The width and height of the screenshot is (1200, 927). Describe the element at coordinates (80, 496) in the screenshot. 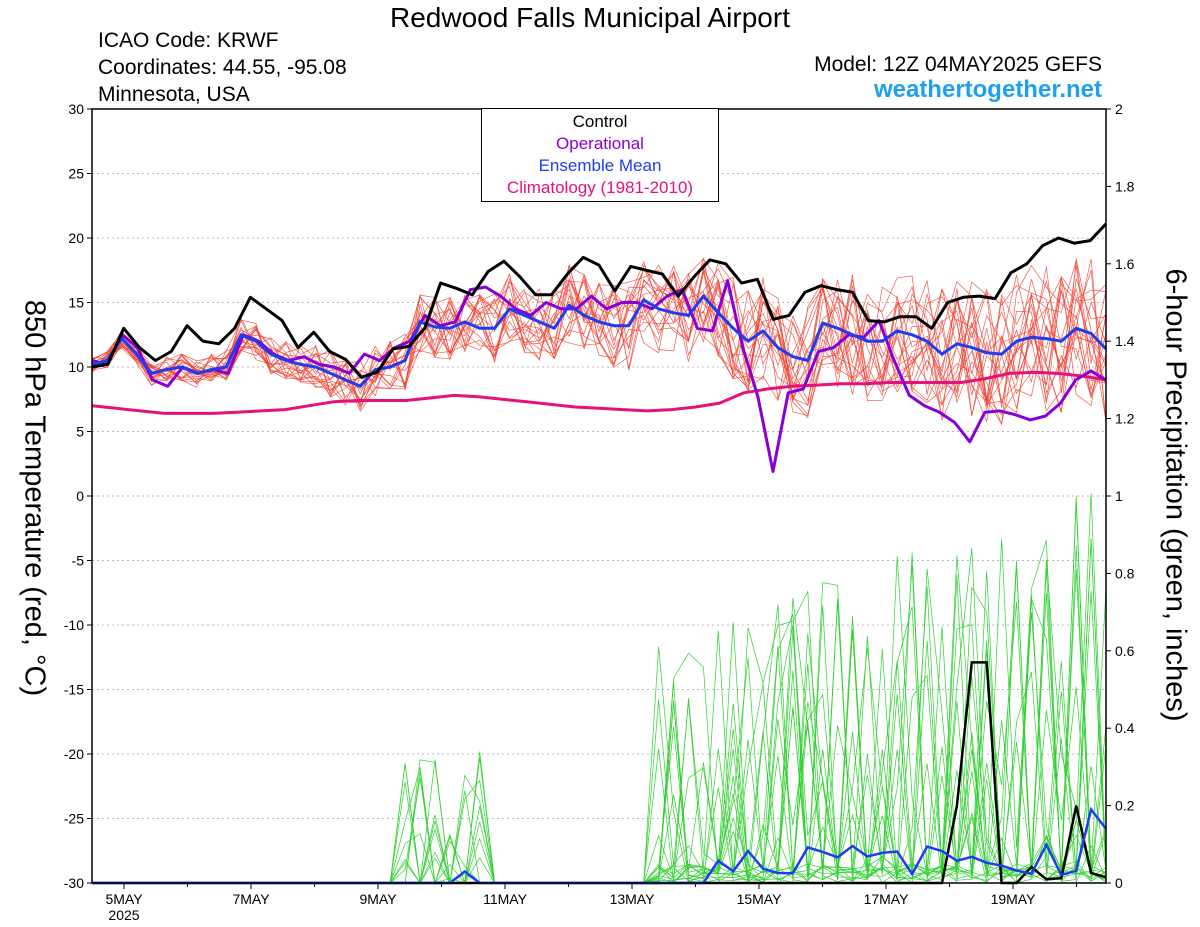

I see `y-tick-label: 0` at that location.